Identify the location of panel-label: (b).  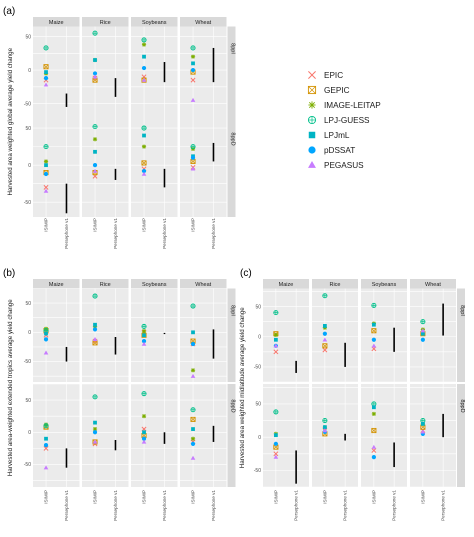
(9, 273).